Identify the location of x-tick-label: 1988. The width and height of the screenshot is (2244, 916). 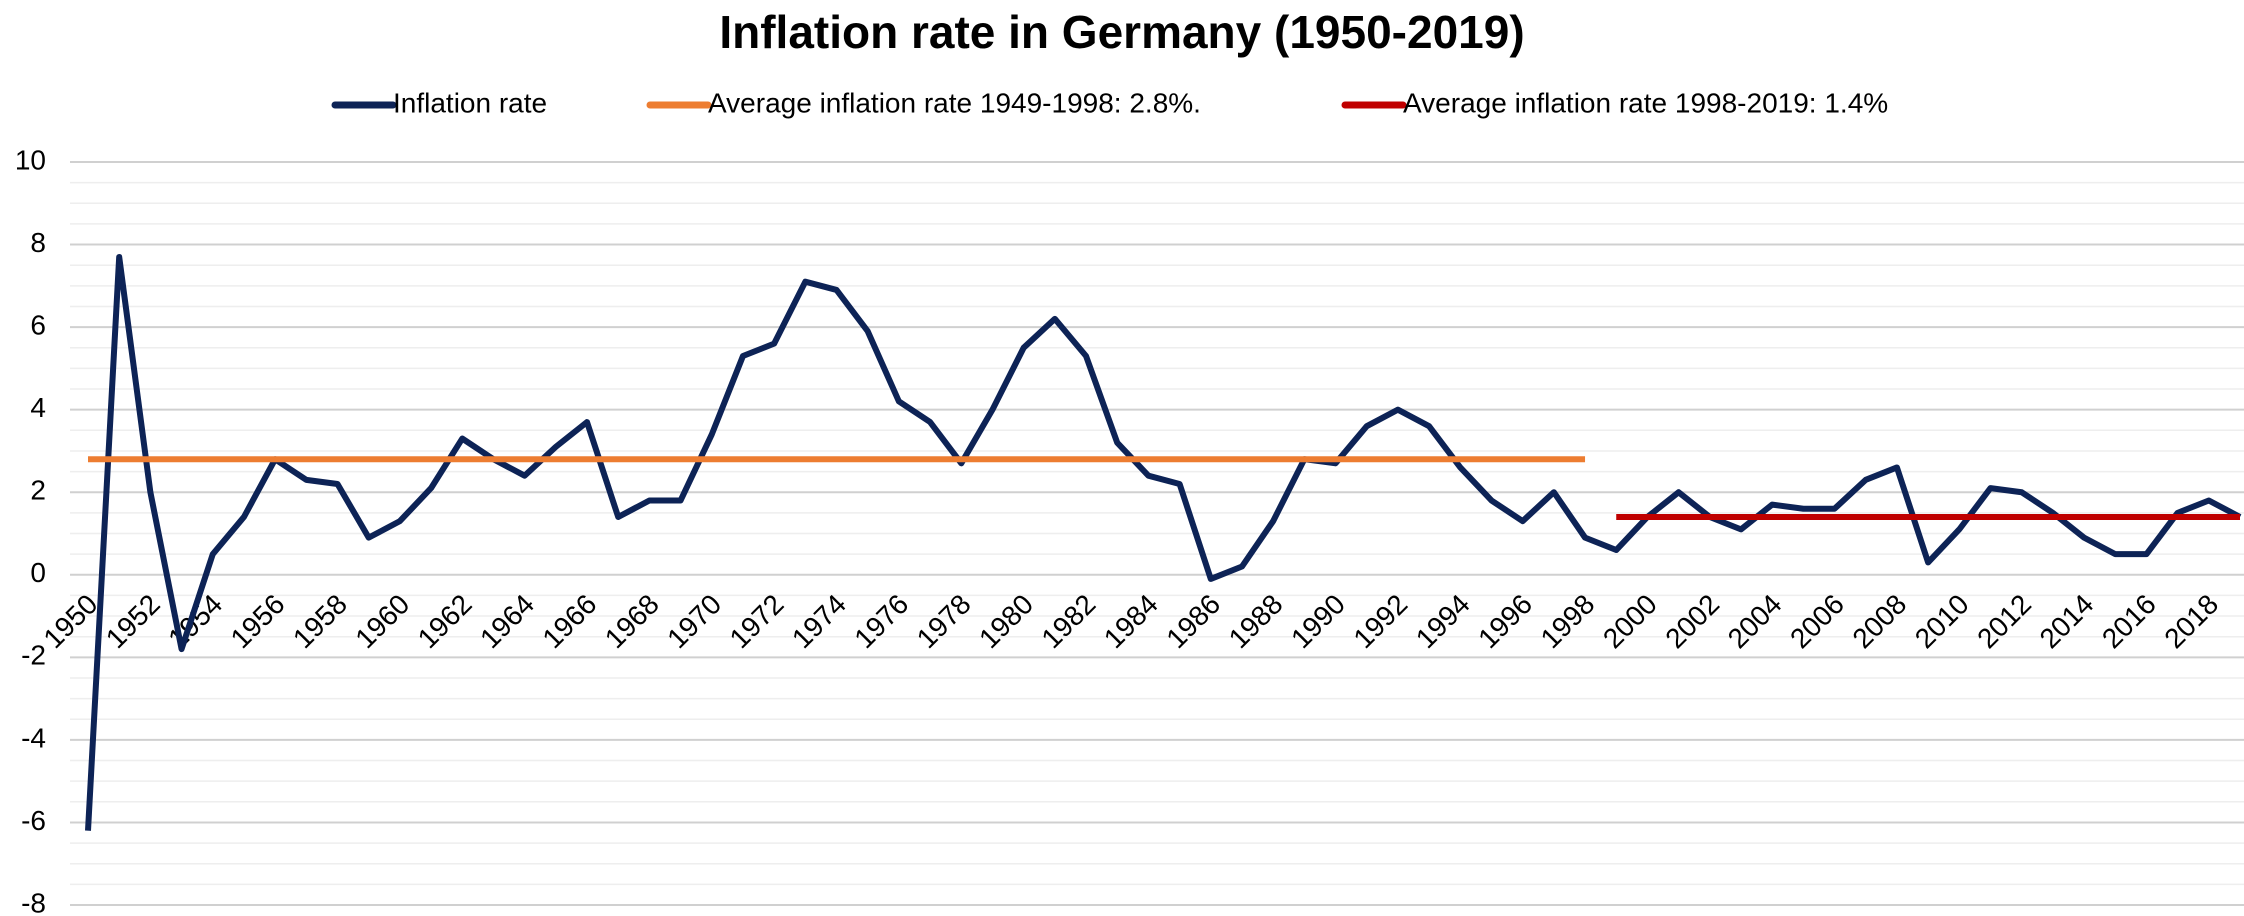
(1256, 621).